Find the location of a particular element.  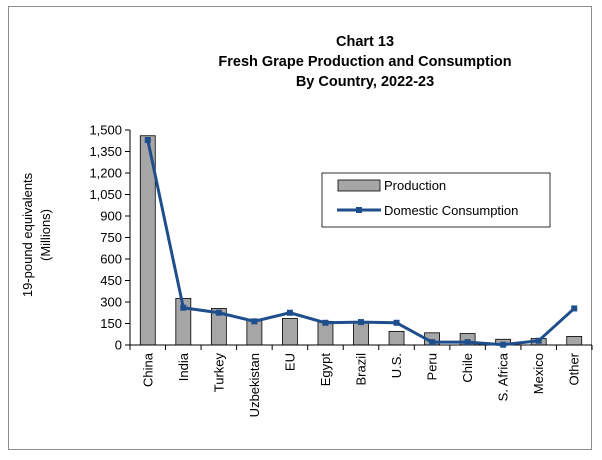

y-tick-labels: 0 150 300 450 600 750 900 1,050 1,200 1,350 1,500 is located at coordinates (105, 238).